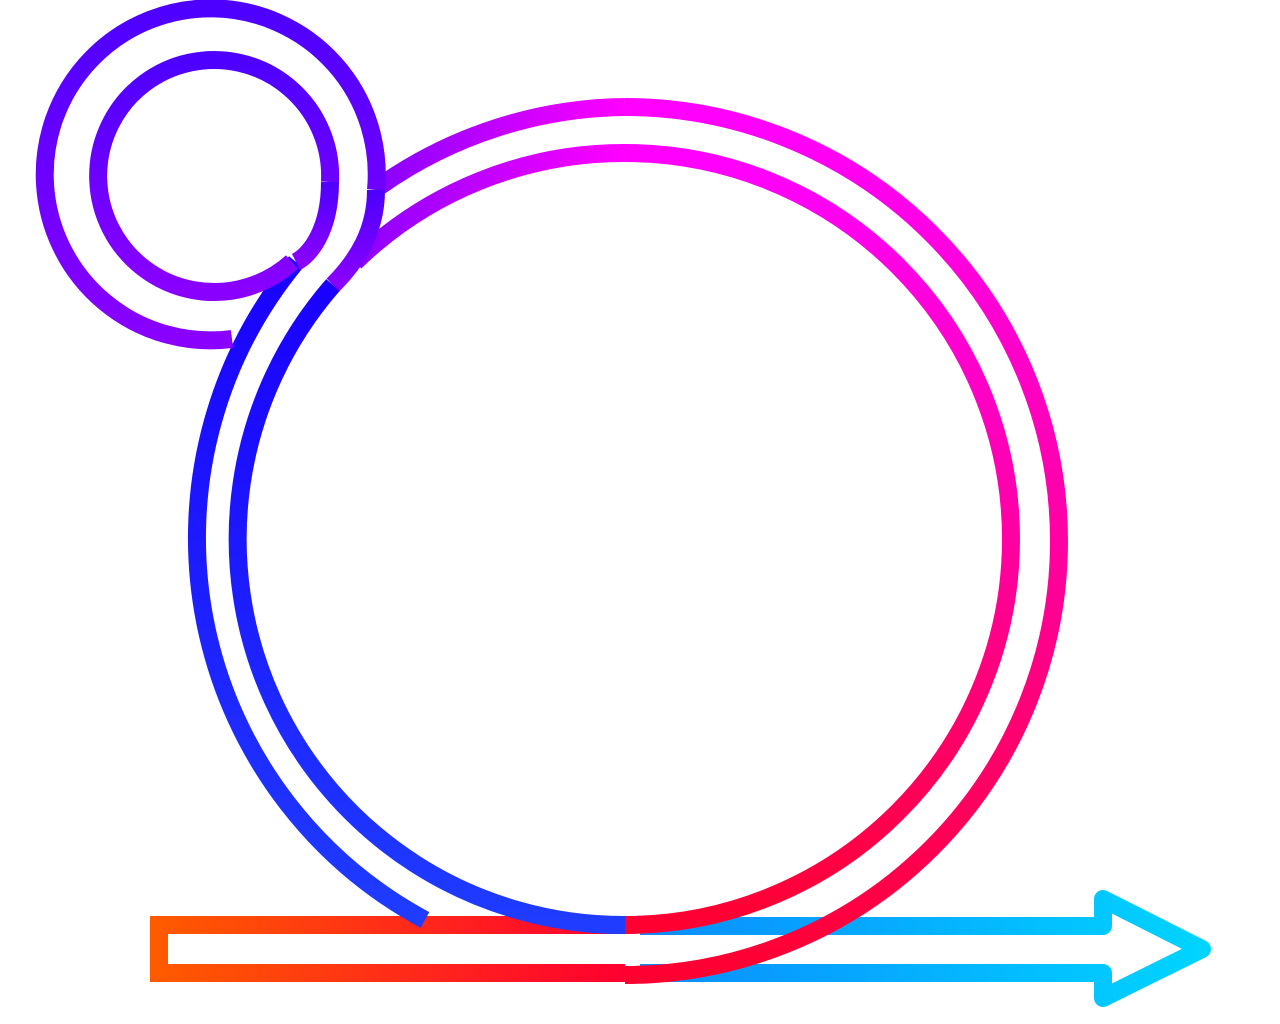 The image size is (1280, 1024). Describe the element at coordinates (500, 146) in the screenshot. I see `loop-outer-top` at that location.